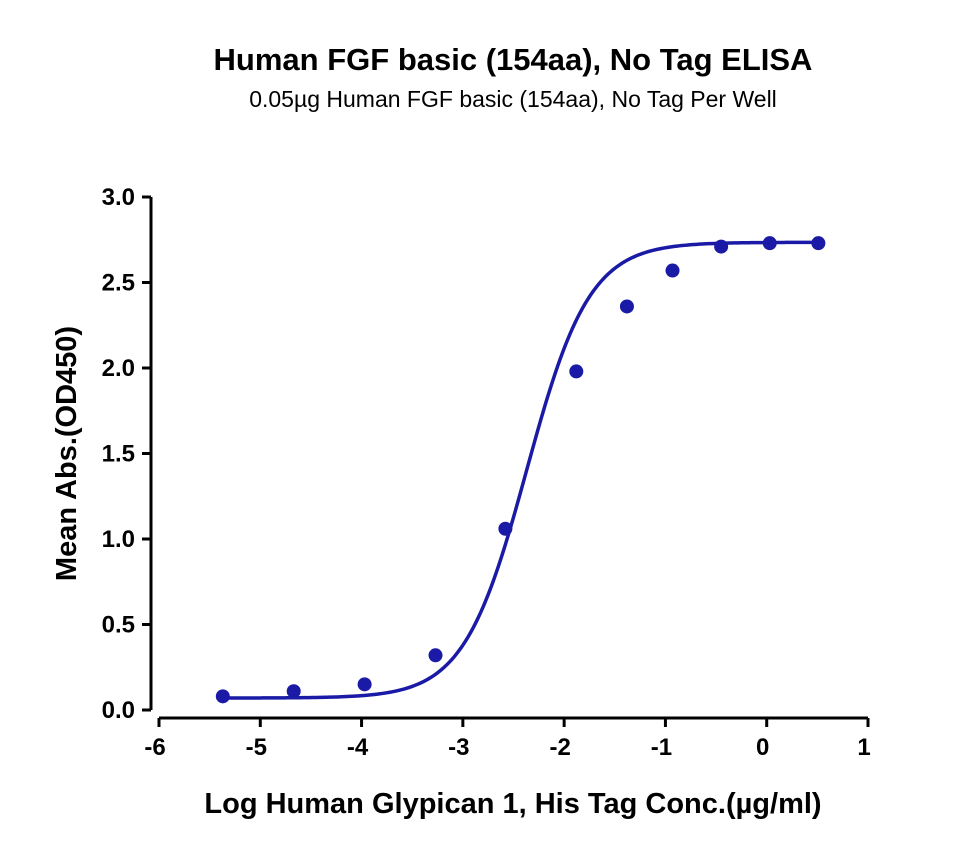 This screenshot has height=857, width=970. I want to click on y-axis-ticks: 0.0 0.5 1.0 1.5 2.0 2.5 3.0, so click(126, 454).